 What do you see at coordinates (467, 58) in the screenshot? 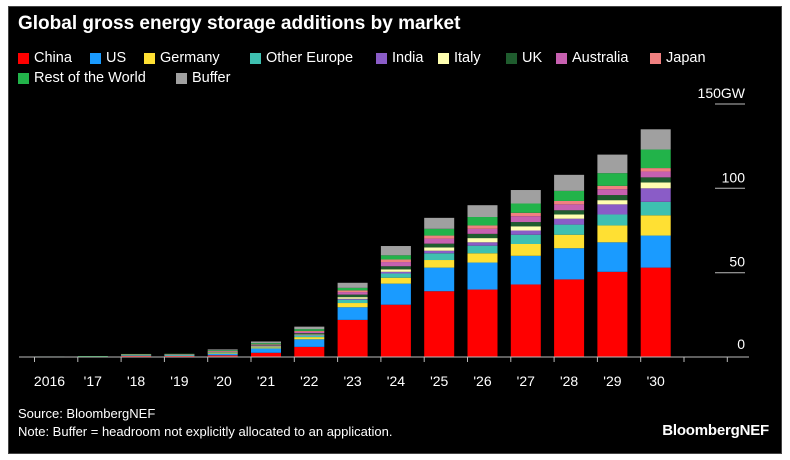
I see `legend-label: Italy` at bounding box center [467, 58].